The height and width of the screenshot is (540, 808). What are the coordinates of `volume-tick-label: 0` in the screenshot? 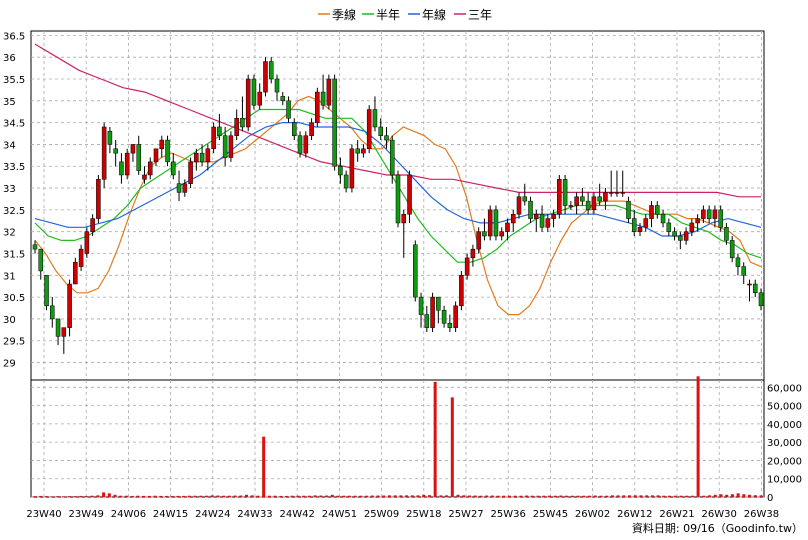 It's located at (770, 498).